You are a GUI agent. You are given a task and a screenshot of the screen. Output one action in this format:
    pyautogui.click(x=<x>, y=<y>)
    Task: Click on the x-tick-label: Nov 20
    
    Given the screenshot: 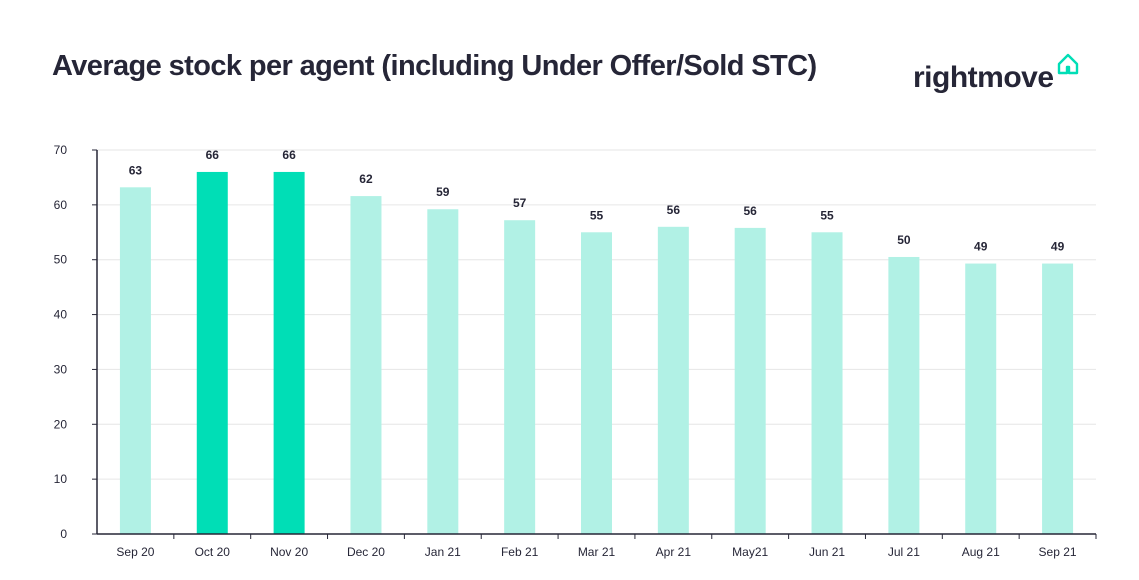 What is the action you would take?
    pyautogui.click(x=289, y=552)
    